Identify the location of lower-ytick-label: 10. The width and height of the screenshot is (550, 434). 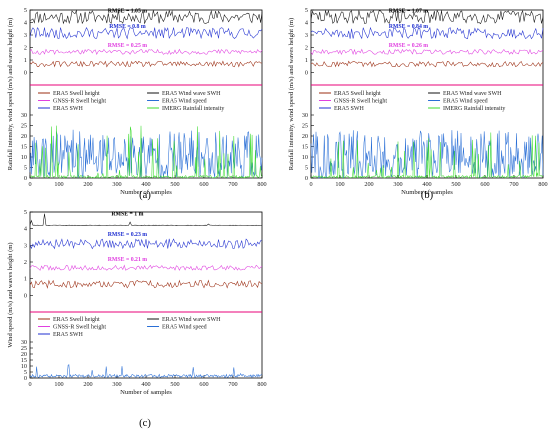
(305, 157).